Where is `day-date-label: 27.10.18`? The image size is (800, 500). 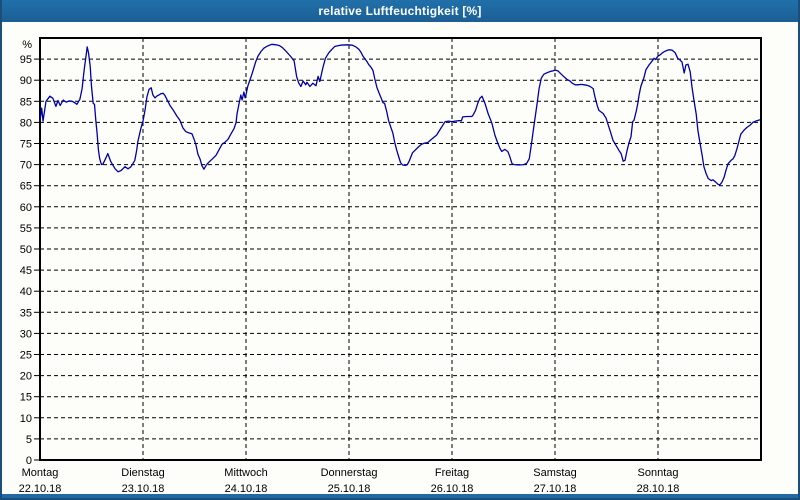 day-date-label: 27.10.18 is located at coordinates (555, 488).